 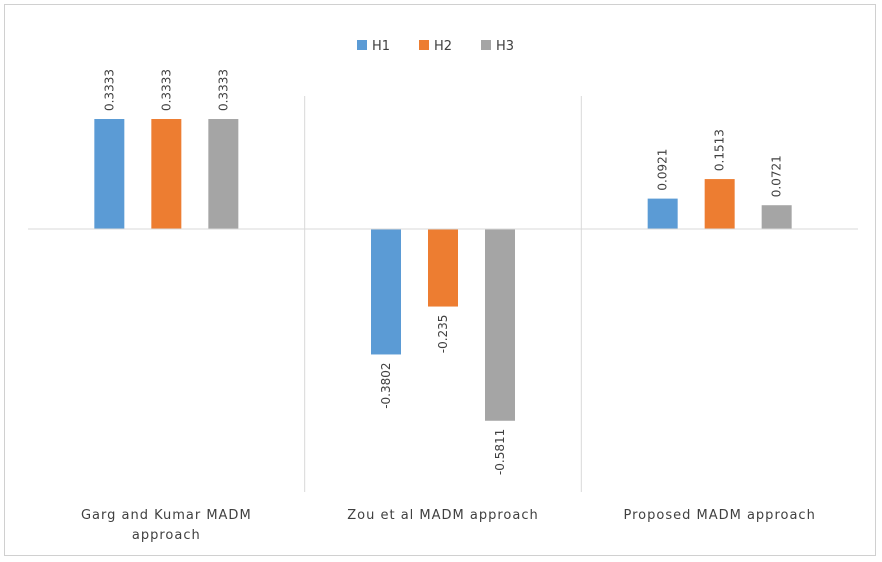 What do you see at coordinates (381, 46) in the screenshot?
I see `legend-label-h1: H1` at bounding box center [381, 46].